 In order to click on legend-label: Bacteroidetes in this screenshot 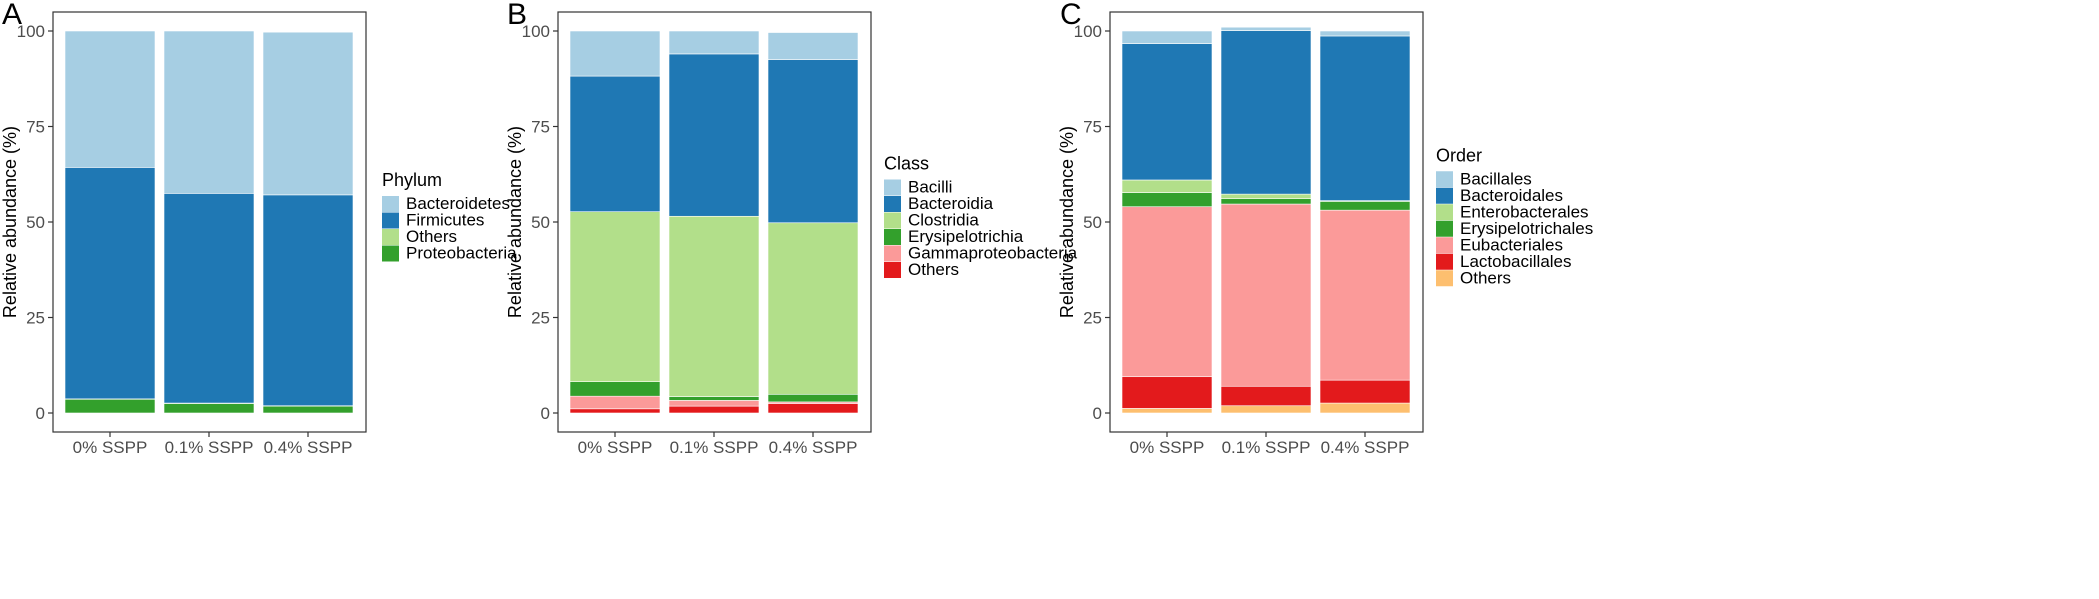, I will do `click(458, 203)`.